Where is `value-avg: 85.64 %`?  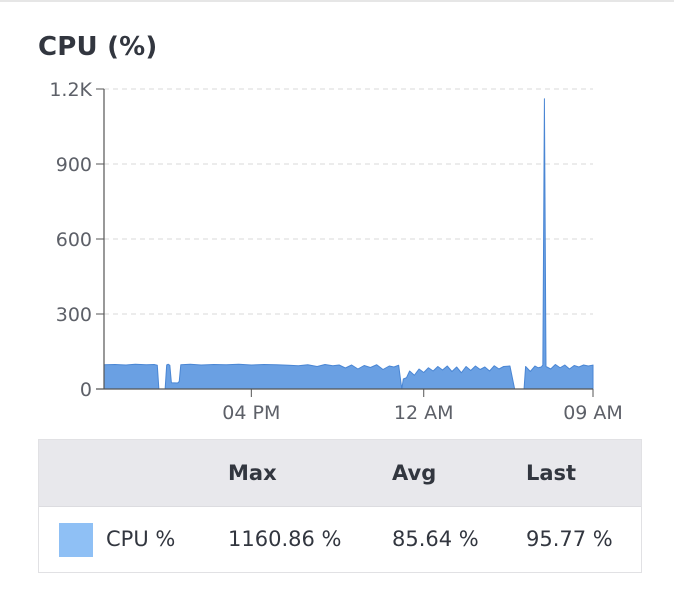
value-avg: 85.64 % is located at coordinates (435, 539).